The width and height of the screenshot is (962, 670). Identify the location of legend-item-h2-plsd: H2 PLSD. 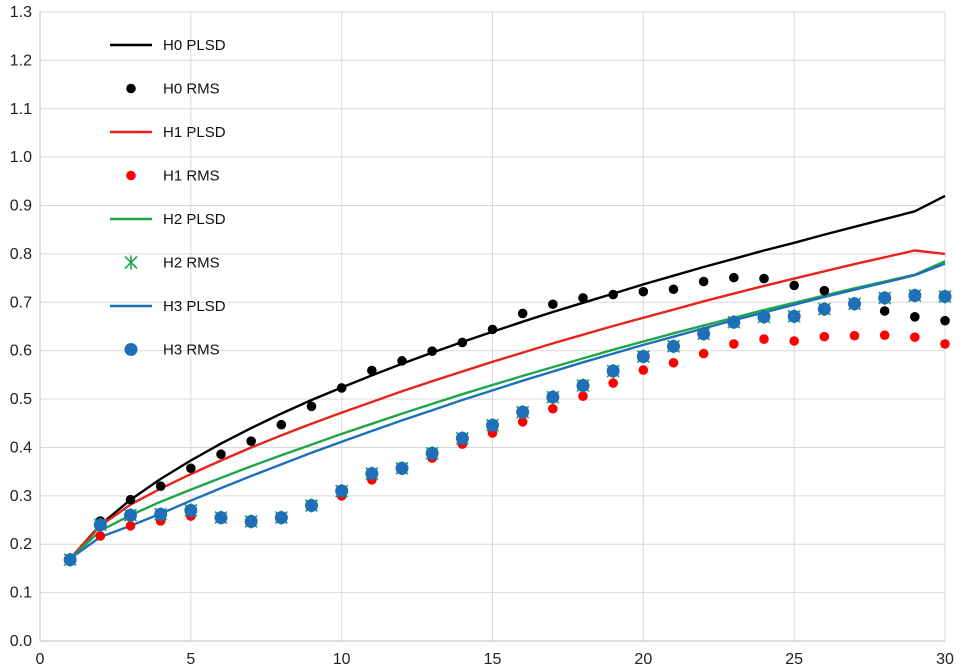
(168, 219).